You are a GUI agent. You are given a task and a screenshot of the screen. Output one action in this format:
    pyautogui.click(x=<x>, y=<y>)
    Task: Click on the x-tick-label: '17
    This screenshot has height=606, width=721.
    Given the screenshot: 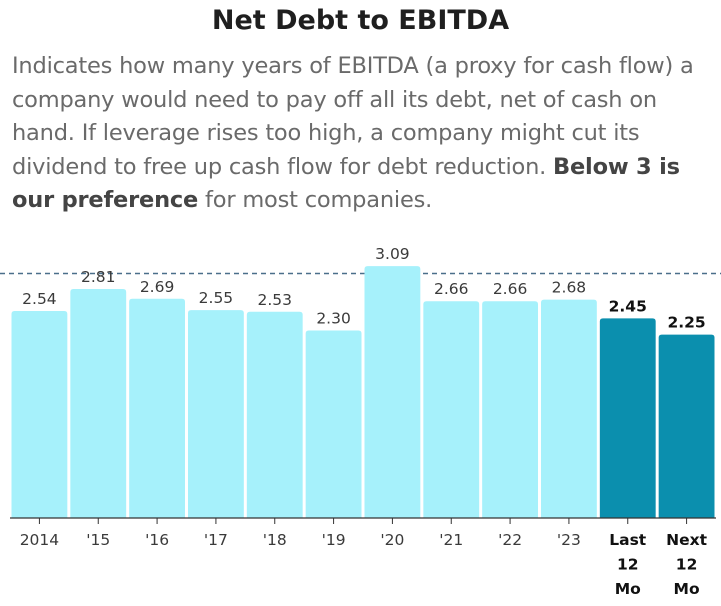 What is the action you would take?
    pyautogui.click(x=216, y=540)
    